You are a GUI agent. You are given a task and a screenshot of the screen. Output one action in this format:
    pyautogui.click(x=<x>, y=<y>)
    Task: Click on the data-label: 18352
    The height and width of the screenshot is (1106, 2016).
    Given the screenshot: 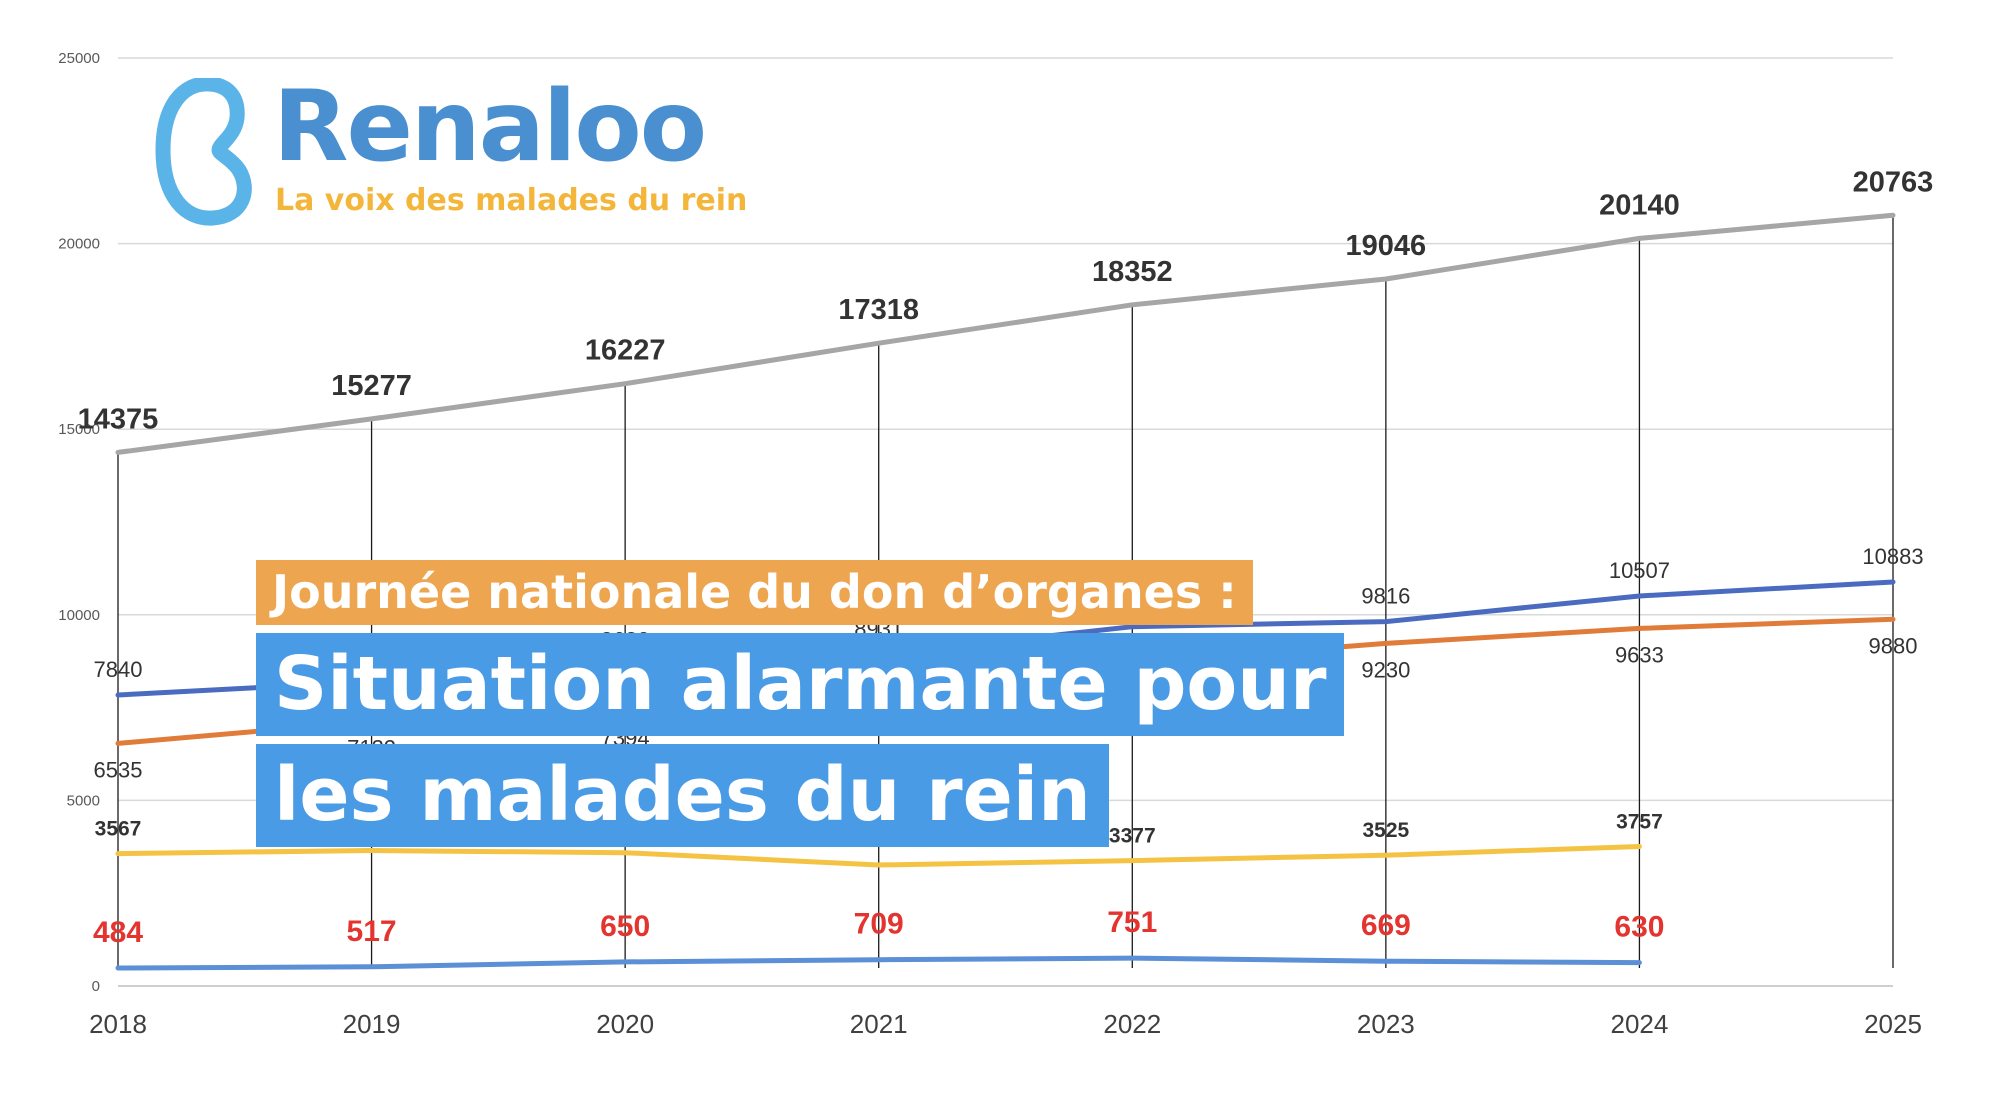 What is the action you would take?
    pyautogui.click(x=1132, y=272)
    